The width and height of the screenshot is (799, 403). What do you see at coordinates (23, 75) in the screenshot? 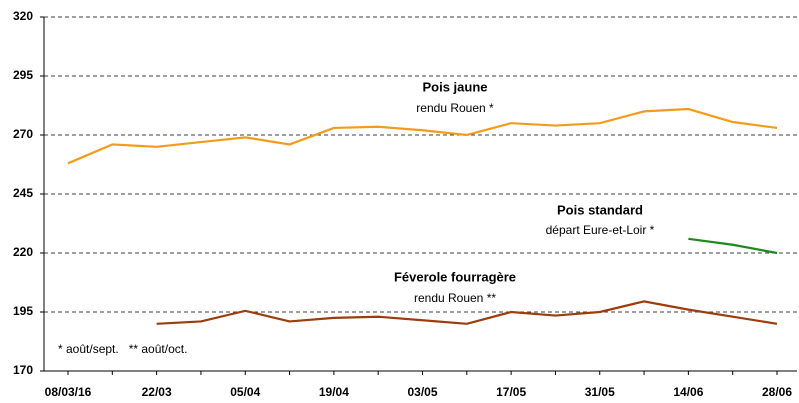
I see `y-tick-label: 295` at bounding box center [23, 75].